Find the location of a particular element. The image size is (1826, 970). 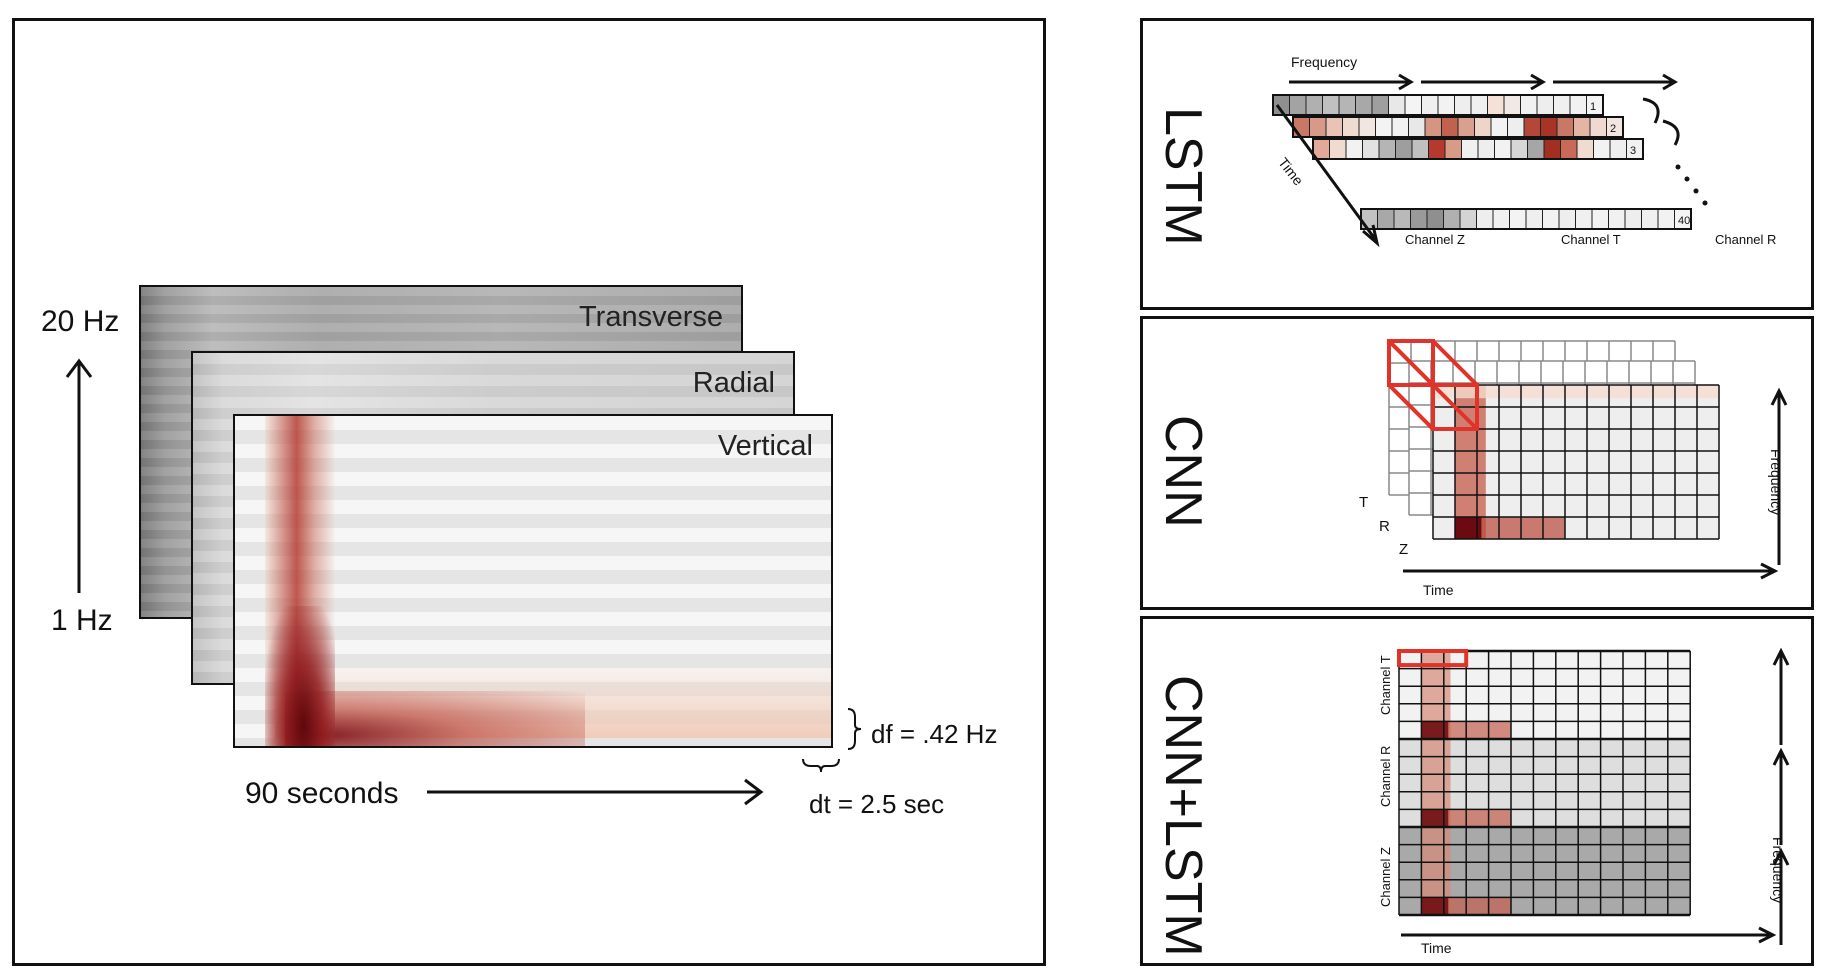

cnn-letter-z: Z is located at coordinates (1404, 549).